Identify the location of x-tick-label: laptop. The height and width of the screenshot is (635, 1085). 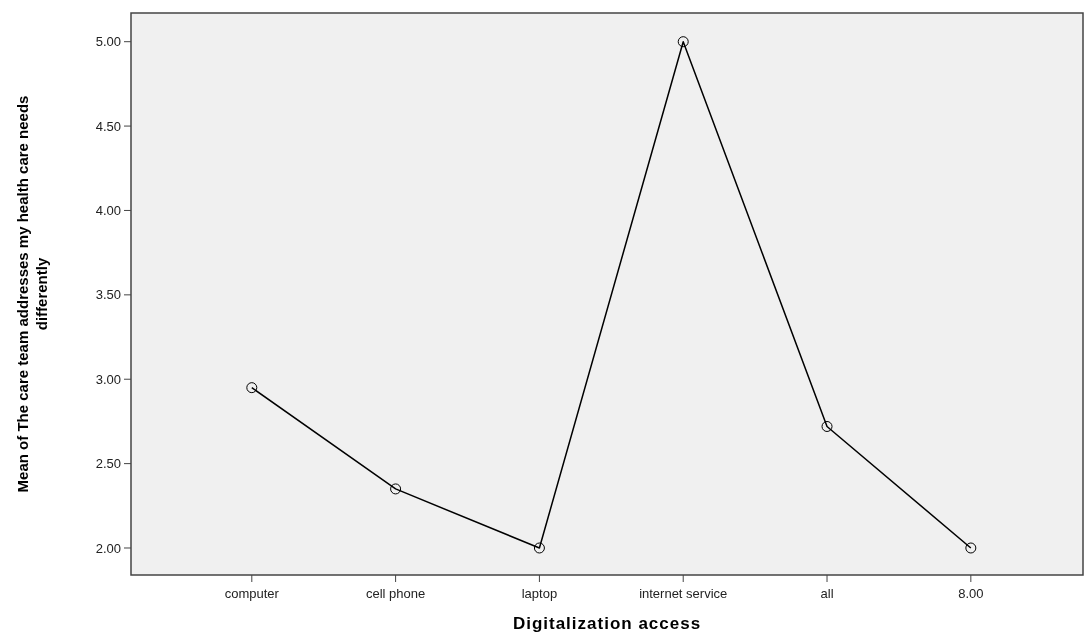
(539, 593).